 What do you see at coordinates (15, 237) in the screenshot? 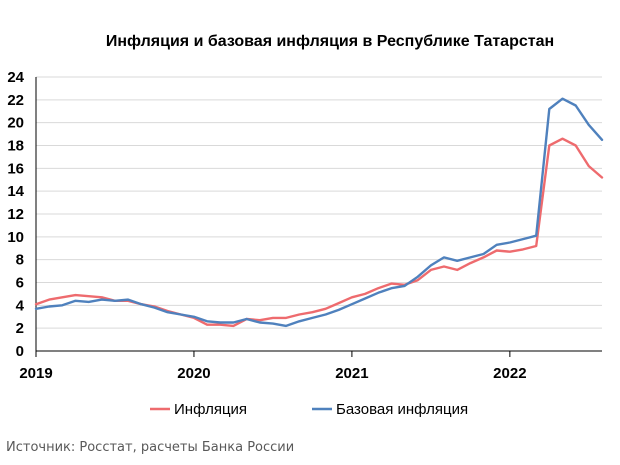
I see `y-tick-label: 10` at bounding box center [15, 237].